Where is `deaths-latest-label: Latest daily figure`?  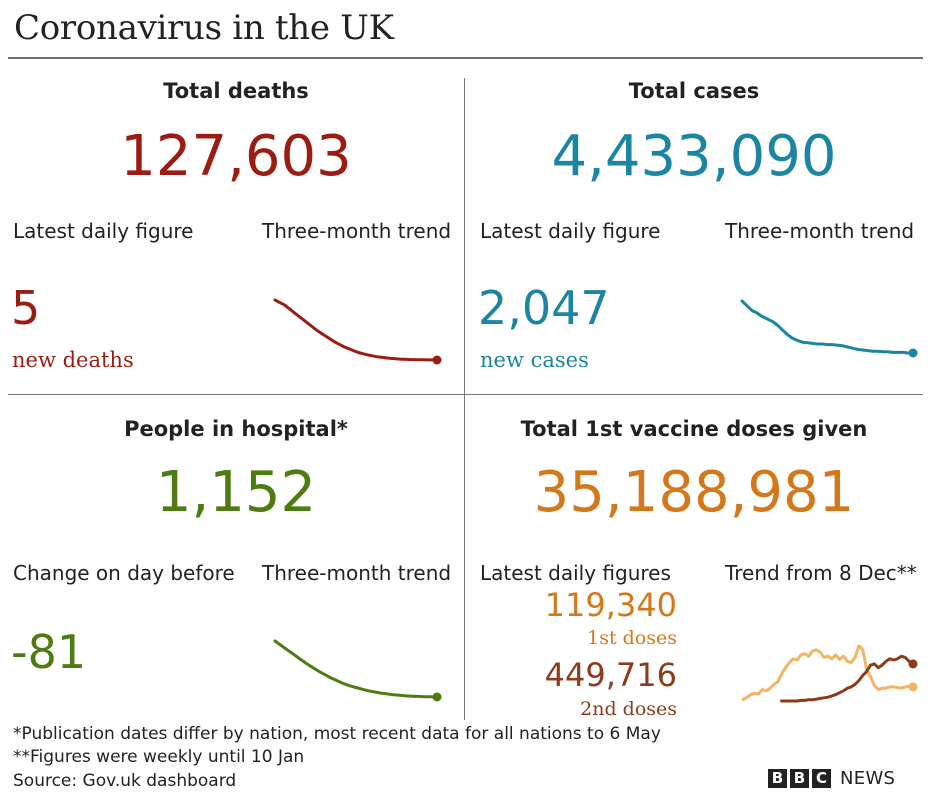
deaths-latest-label: Latest daily figure is located at coordinates (103, 231).